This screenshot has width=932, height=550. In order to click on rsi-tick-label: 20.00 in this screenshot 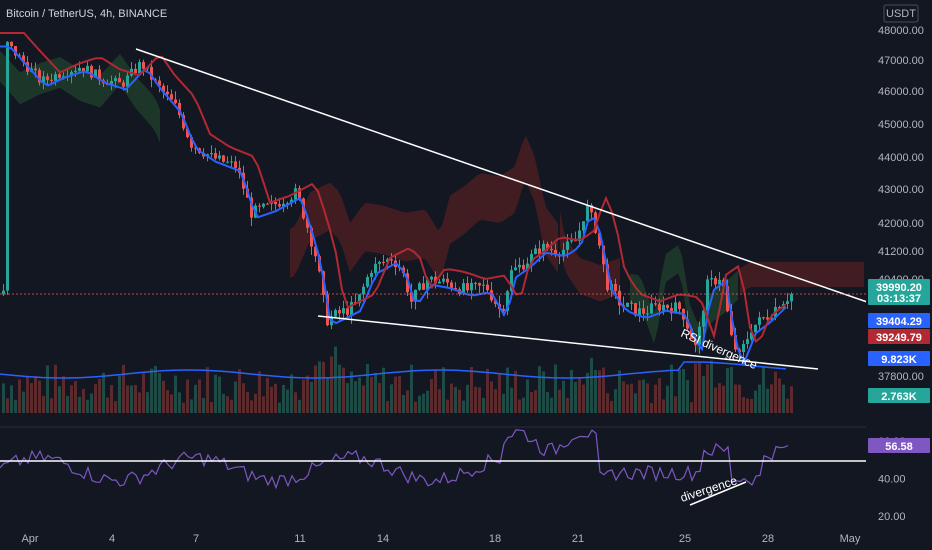, I will do `click(892, 517)`.